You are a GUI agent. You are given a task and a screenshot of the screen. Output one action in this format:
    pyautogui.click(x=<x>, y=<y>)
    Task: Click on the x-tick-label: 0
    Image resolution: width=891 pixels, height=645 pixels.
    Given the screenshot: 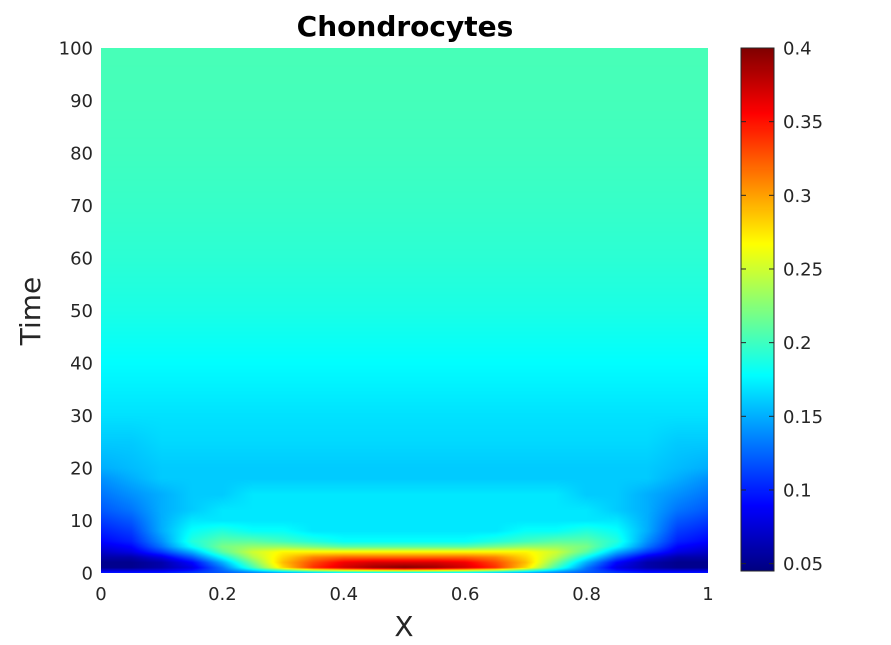 What is the action you would take?
    pyautogui.click(x=100, y=594)
    